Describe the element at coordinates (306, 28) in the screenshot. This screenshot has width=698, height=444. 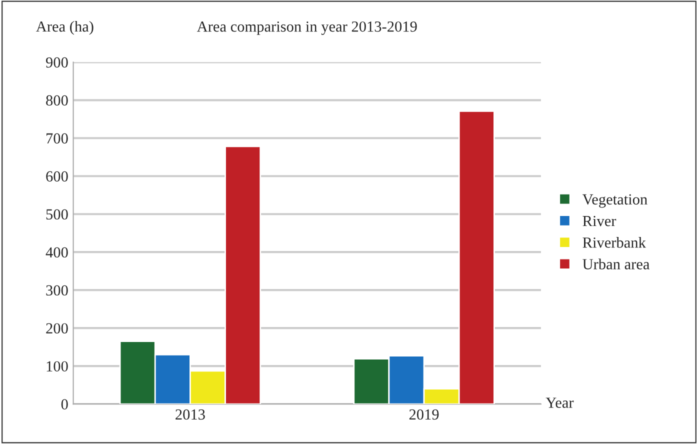
I see `chart-title: Area comparison in year 2013-2019` at that location.